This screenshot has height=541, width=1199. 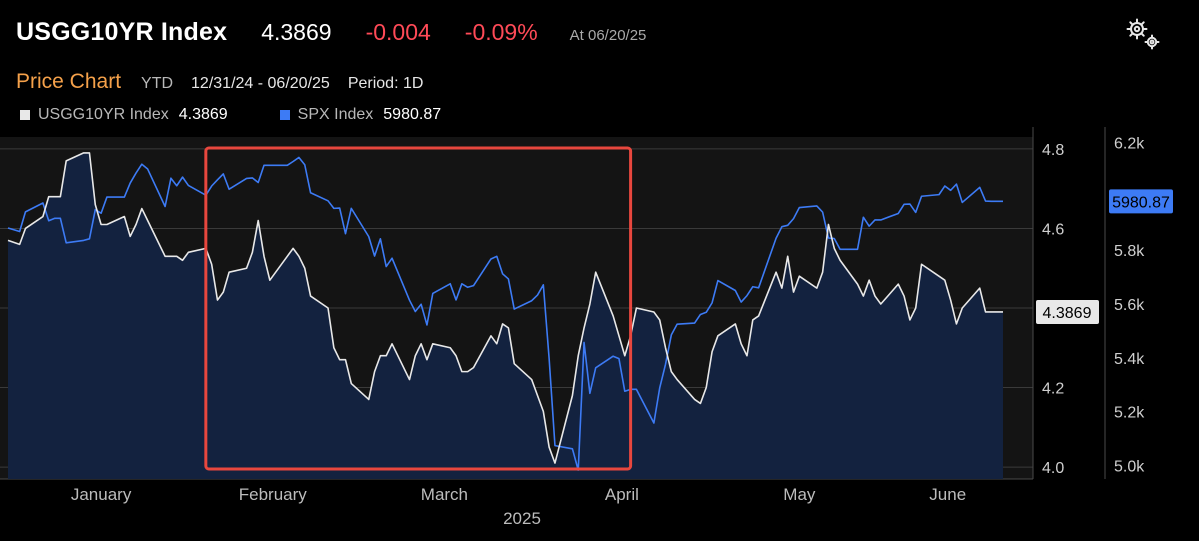 What do you see at coordinates (1129, 143) in the screenshot?
I see `y-right-tick-label: 6.2k` at bounding box center [1129, 143].